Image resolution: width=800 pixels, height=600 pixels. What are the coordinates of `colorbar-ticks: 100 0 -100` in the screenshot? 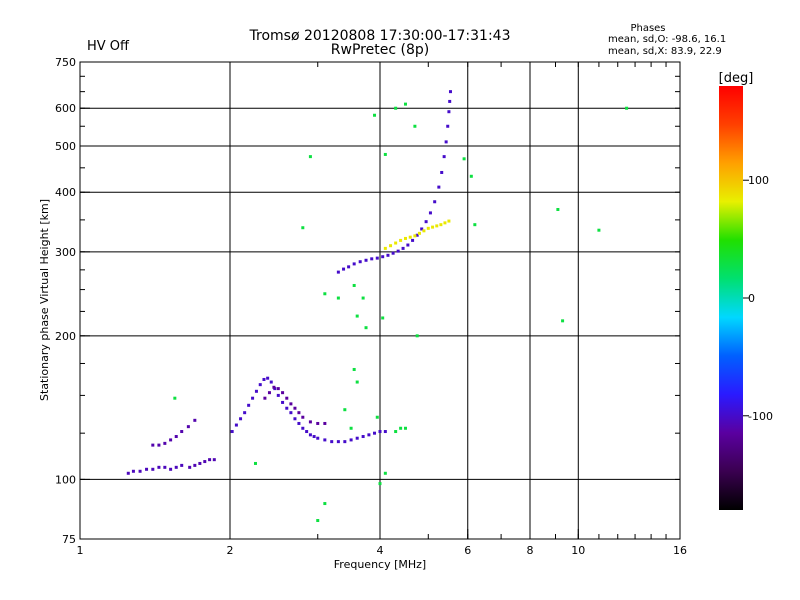 It's located at (758, 298).